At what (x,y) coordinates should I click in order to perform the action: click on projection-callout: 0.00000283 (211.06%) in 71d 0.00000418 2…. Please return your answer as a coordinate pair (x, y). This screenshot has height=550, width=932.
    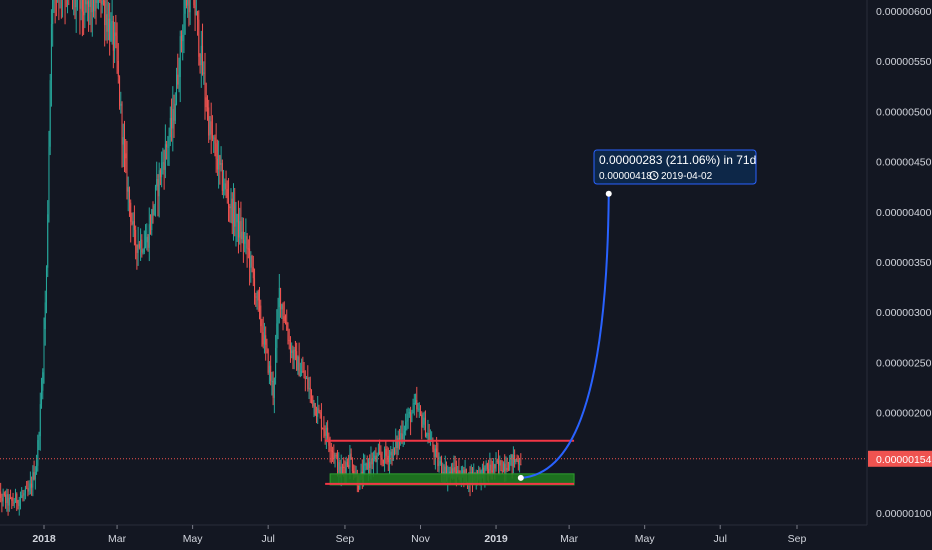
    Looking at the image, I should click on (675, 167).